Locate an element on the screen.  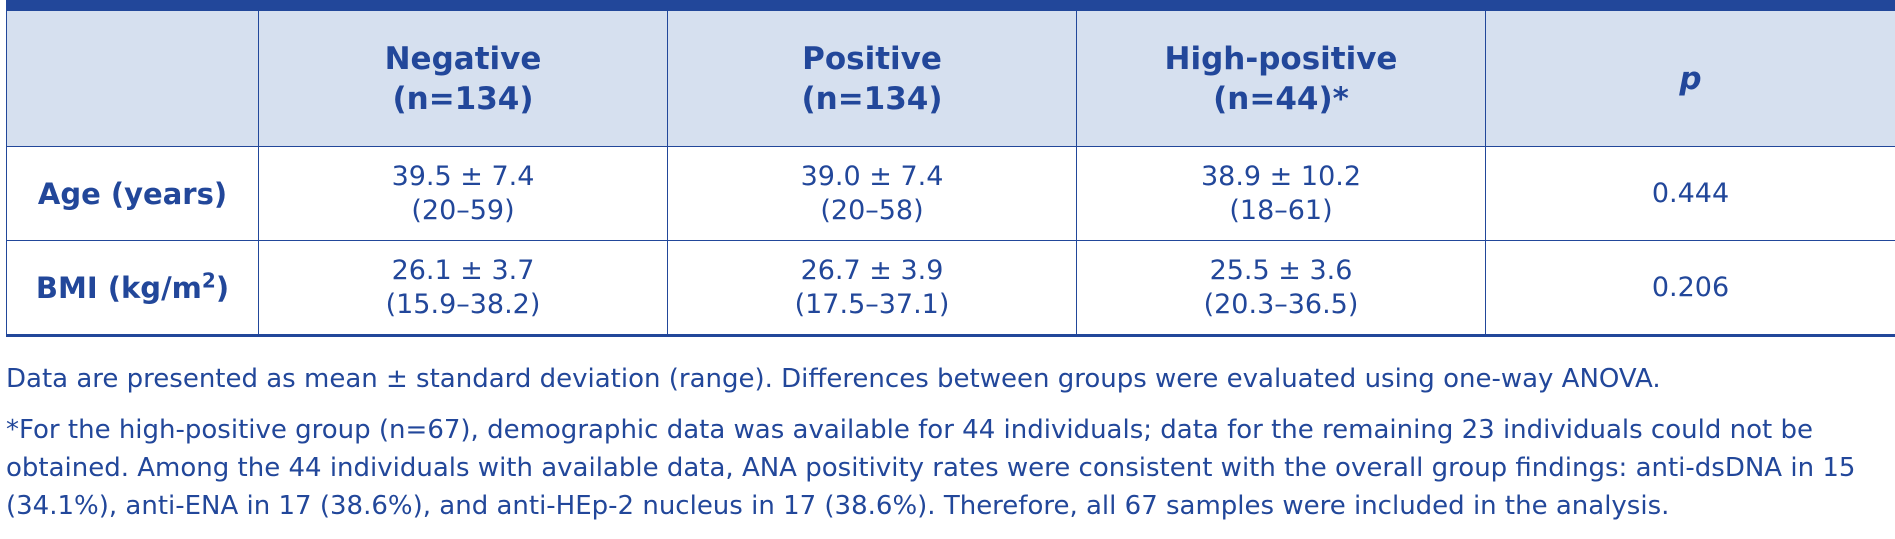
header-cell-high-positive: High-positive (n=44)* is located at coordinates (1281, 76).